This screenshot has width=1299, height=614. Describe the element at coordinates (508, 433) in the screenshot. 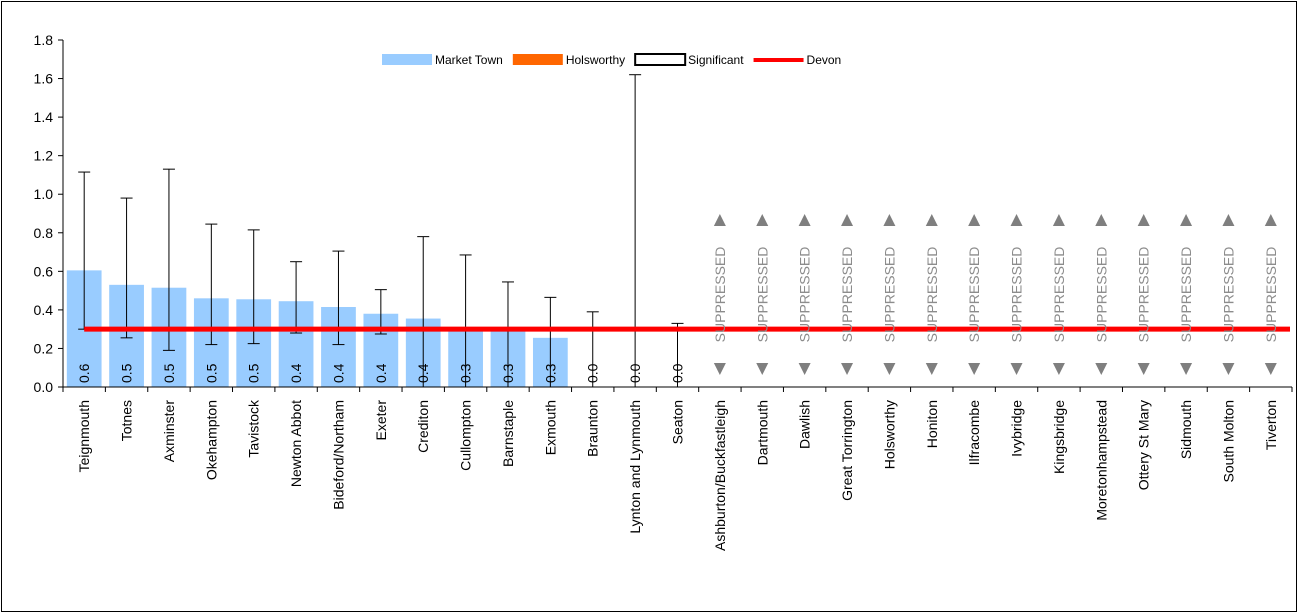

I see `category-label-10: Barnstaple` at that location.